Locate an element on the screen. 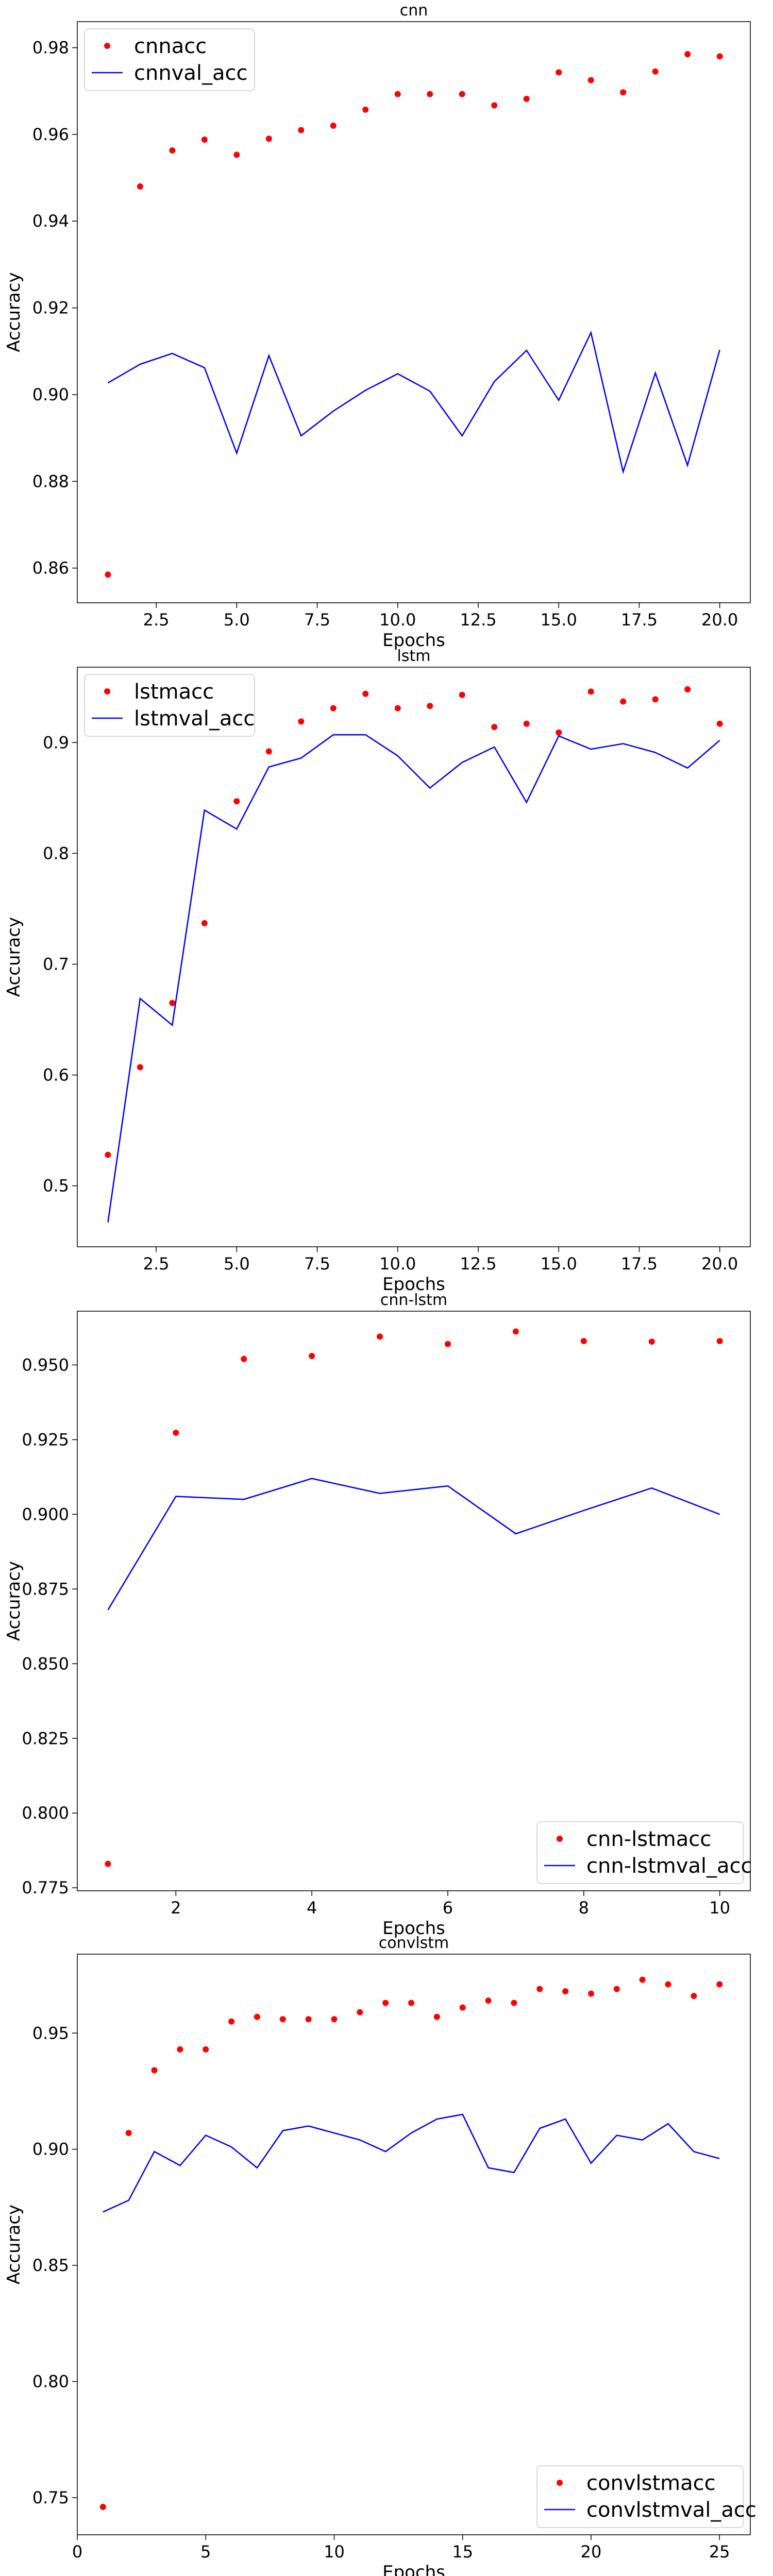 This screenshot has height=2576, width=773. x-tick-label: 6 is located at coordinates (448, 1908).